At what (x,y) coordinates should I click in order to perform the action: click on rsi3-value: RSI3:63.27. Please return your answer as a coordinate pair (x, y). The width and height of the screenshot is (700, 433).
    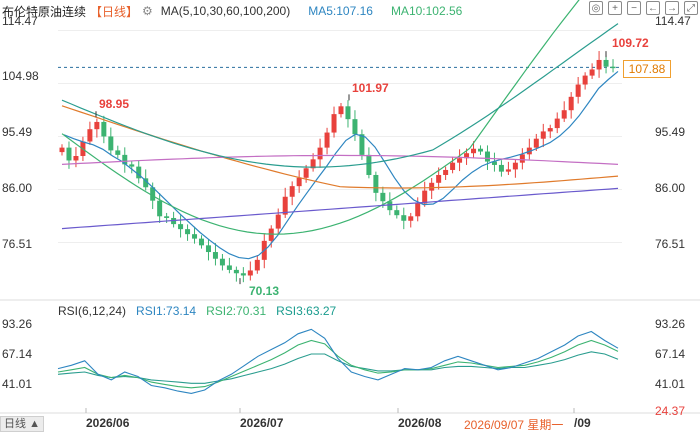
    Looking at the image, I should click on (306, 311).